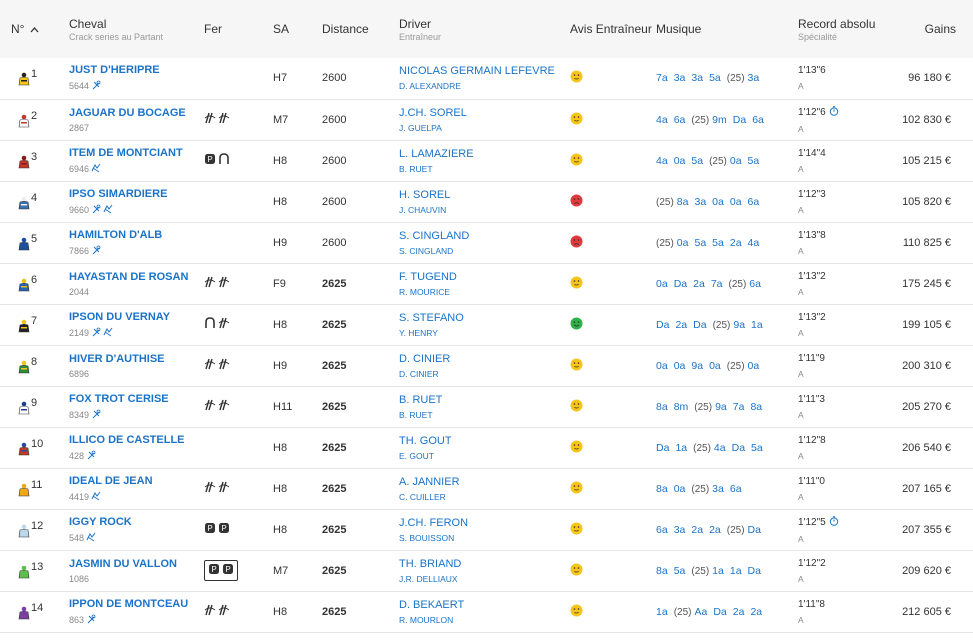 This screenshot has height=642, width=973. Describe the element at coordinates (679, 29) in the screenshot. I see `header-musique: Musique` at that location.